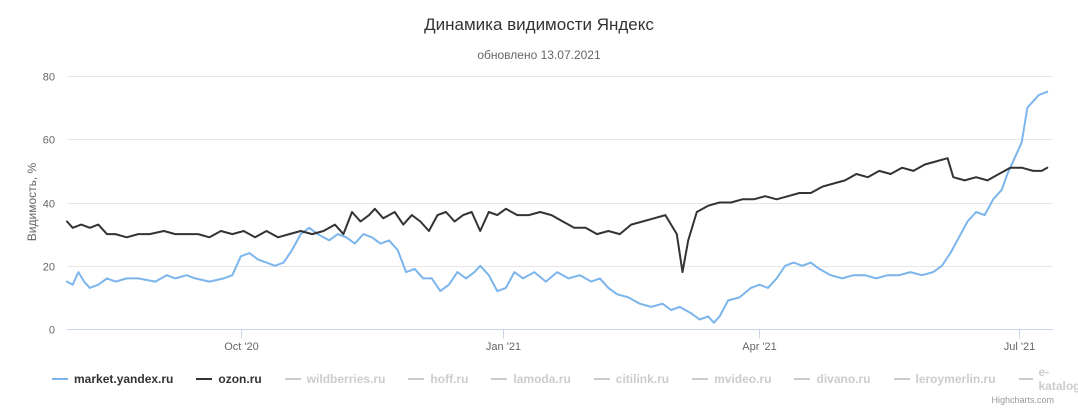  Describe the element at coordinates (503, 347) in the screenshot. I see `x-tick-label: Jan '21` at that location.